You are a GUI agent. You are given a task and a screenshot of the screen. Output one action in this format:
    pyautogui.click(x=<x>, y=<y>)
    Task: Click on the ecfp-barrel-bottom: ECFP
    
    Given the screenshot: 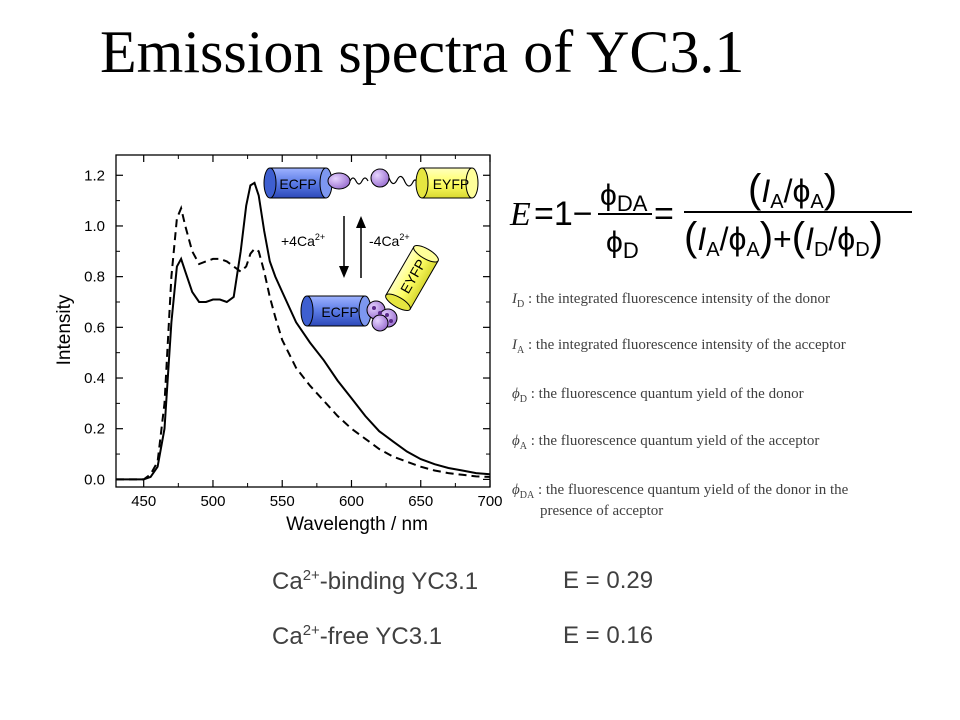 What is the action you would take?
    pyautogui.click(x=336, y=311)
    